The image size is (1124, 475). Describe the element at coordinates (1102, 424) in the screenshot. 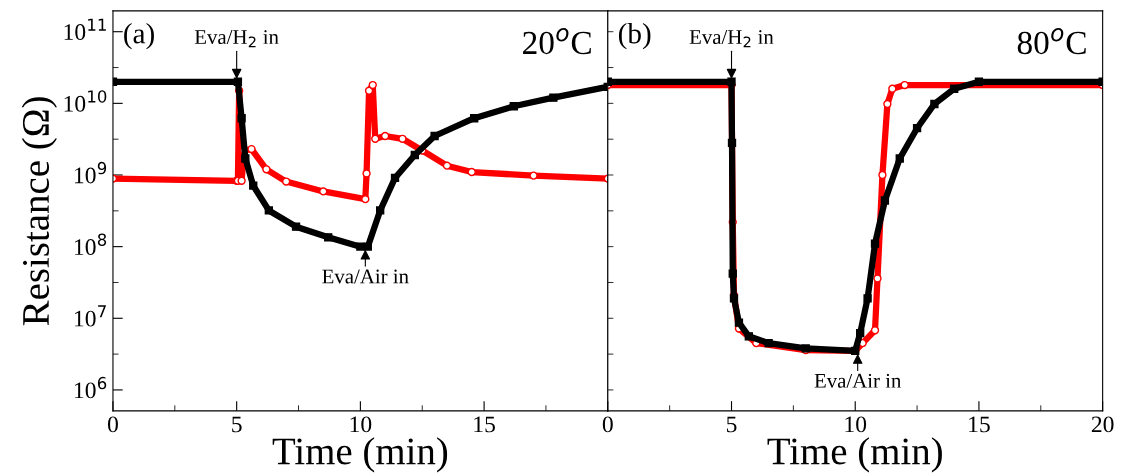

I see `x-tick-label: 20` at that location.